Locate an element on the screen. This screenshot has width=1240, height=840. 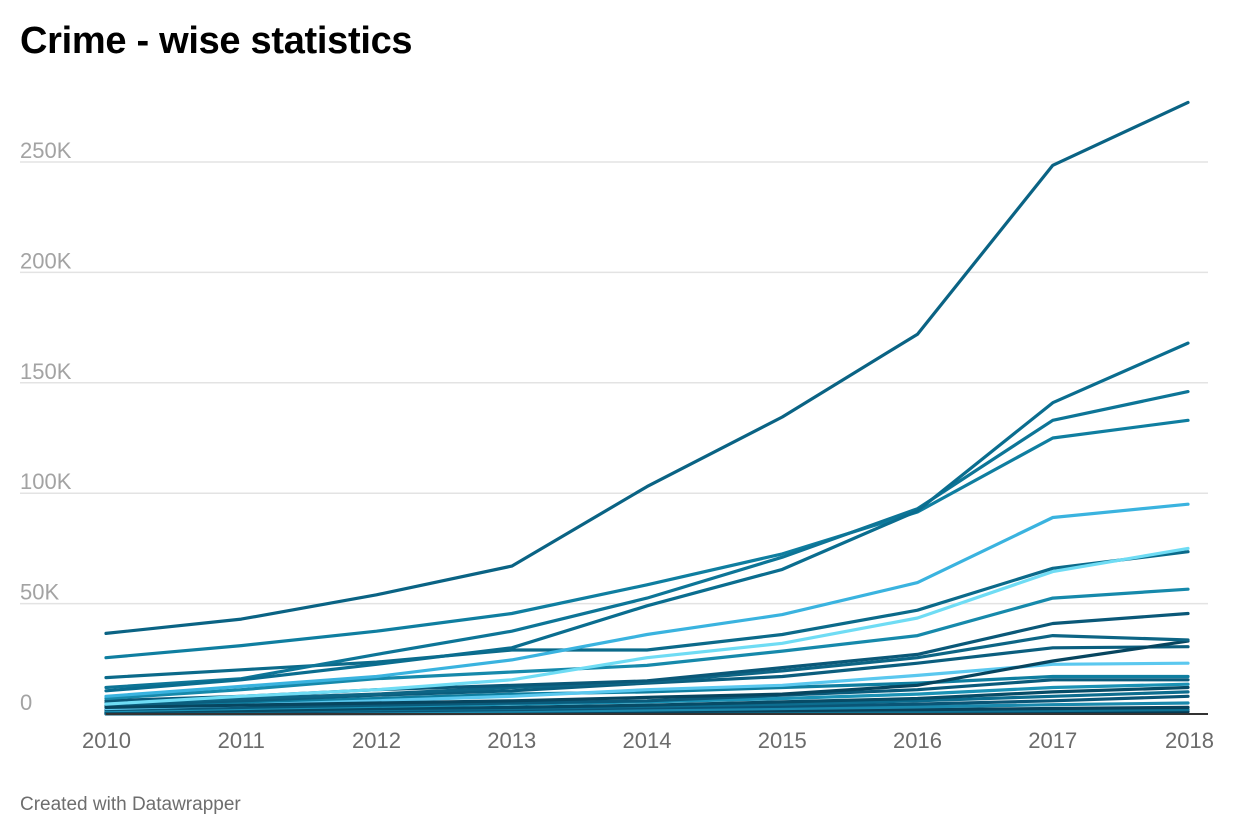
x-tick-label: 2014 is located at coordinates (647, 740).